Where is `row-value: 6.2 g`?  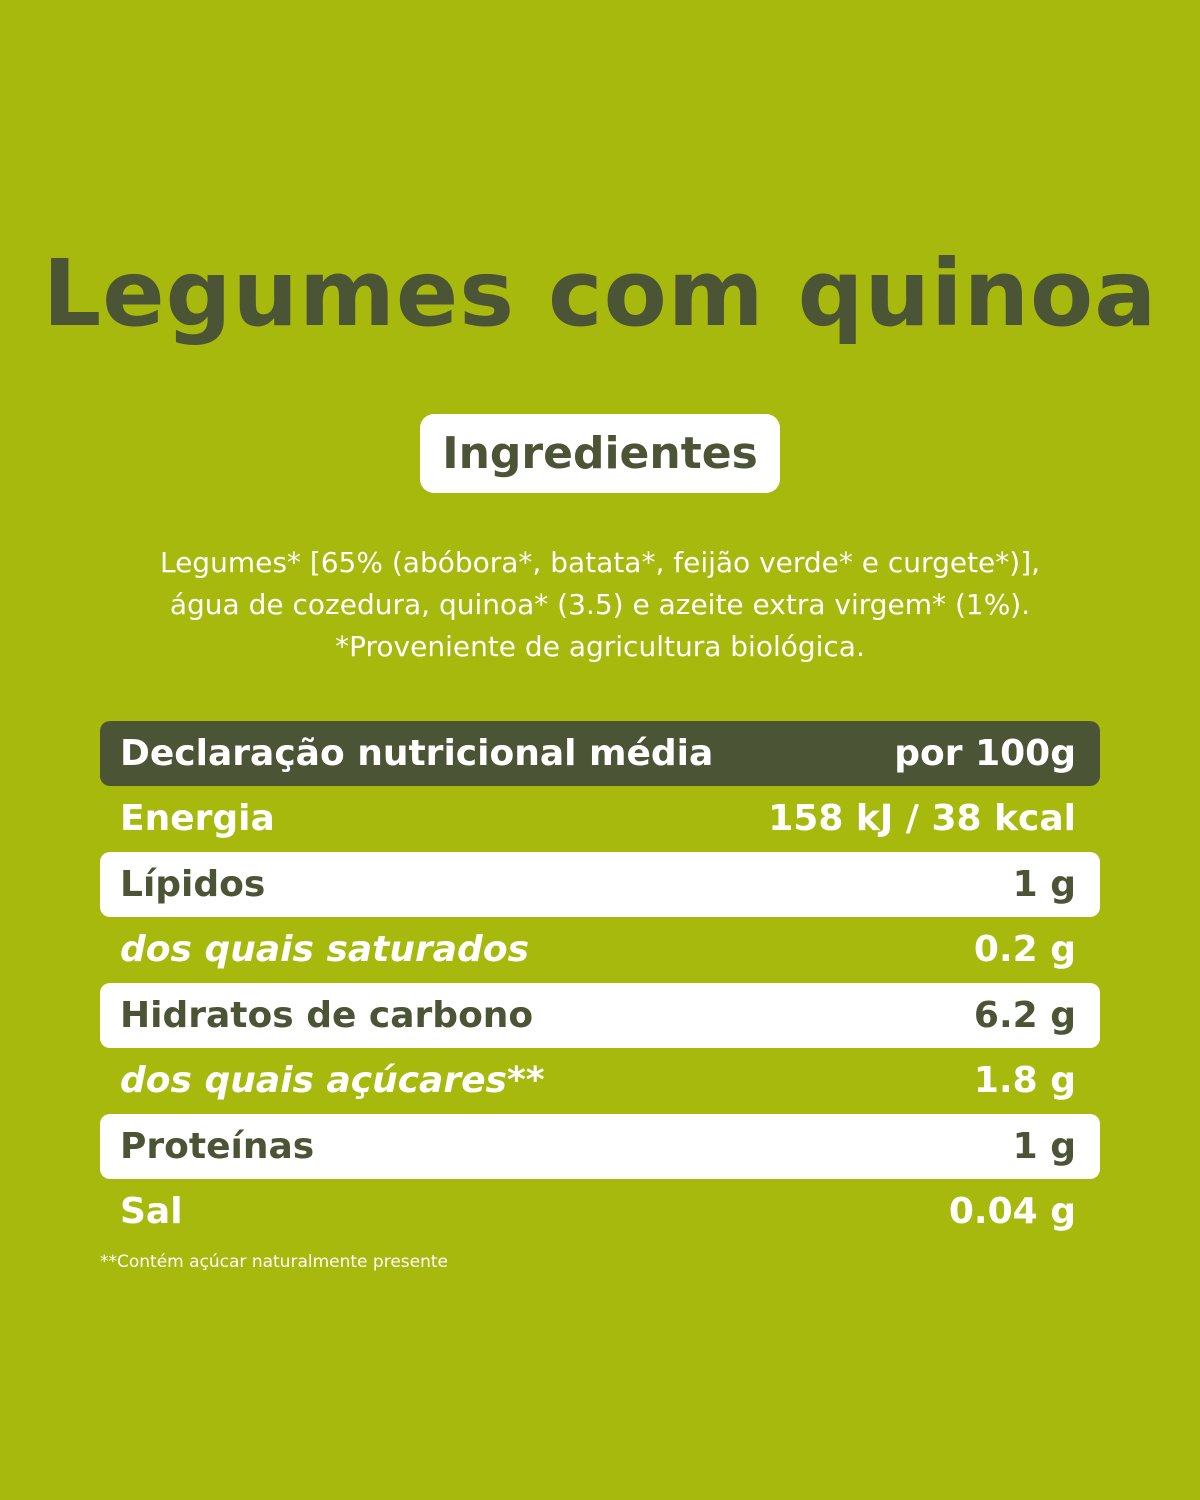 row-value: 6.2 g is located at coordinates (1024, 1015).